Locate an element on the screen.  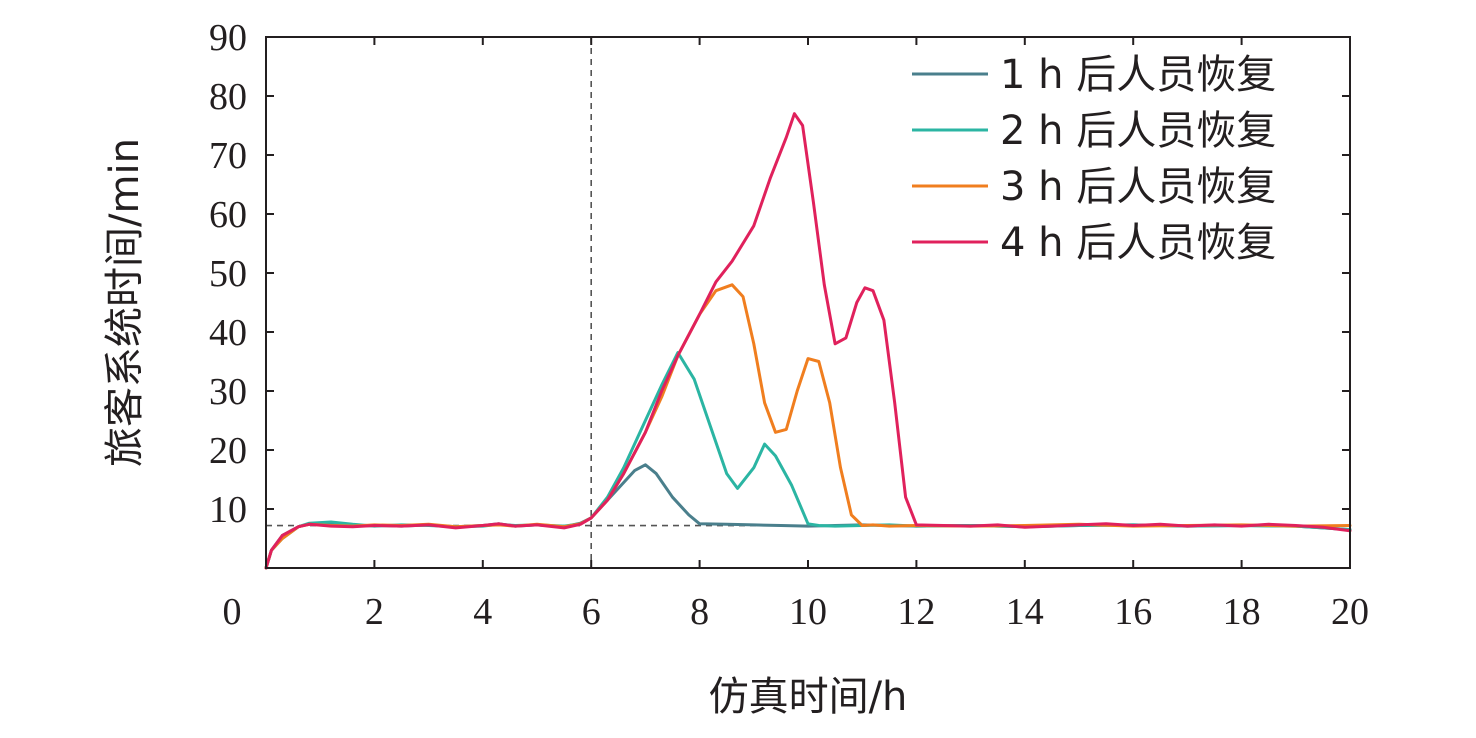
x-tick-label: 0 is located at coordinates (232, 612).